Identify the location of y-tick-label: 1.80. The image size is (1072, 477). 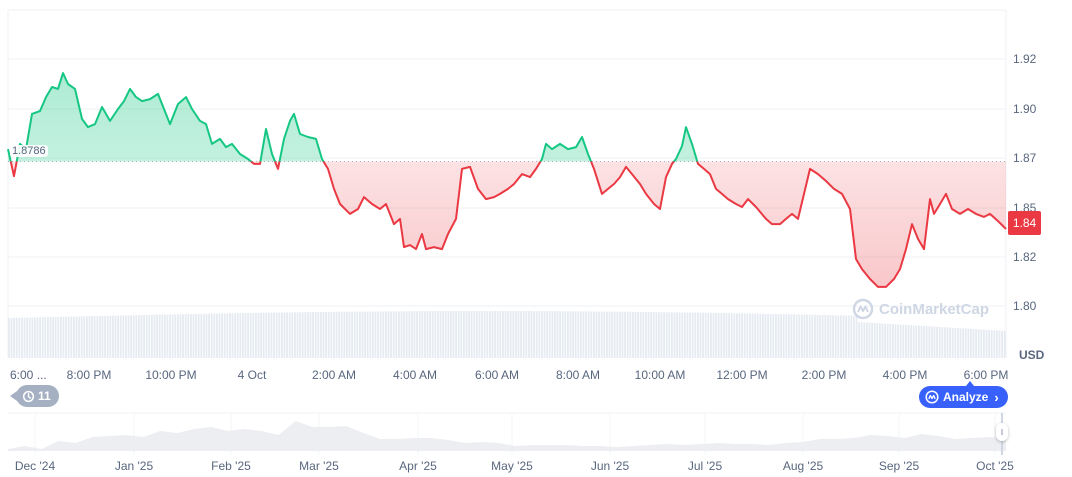
(1025, 306).